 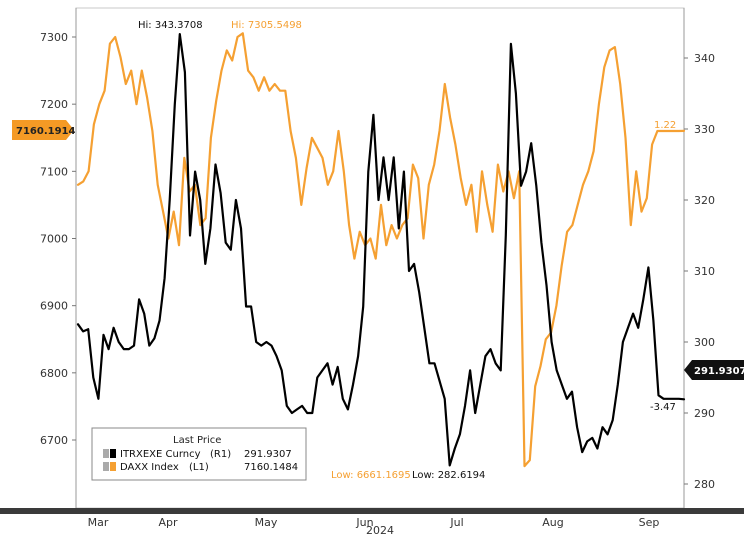 I want to click on month-label-apr: Apr, so click(x=168, y=522).